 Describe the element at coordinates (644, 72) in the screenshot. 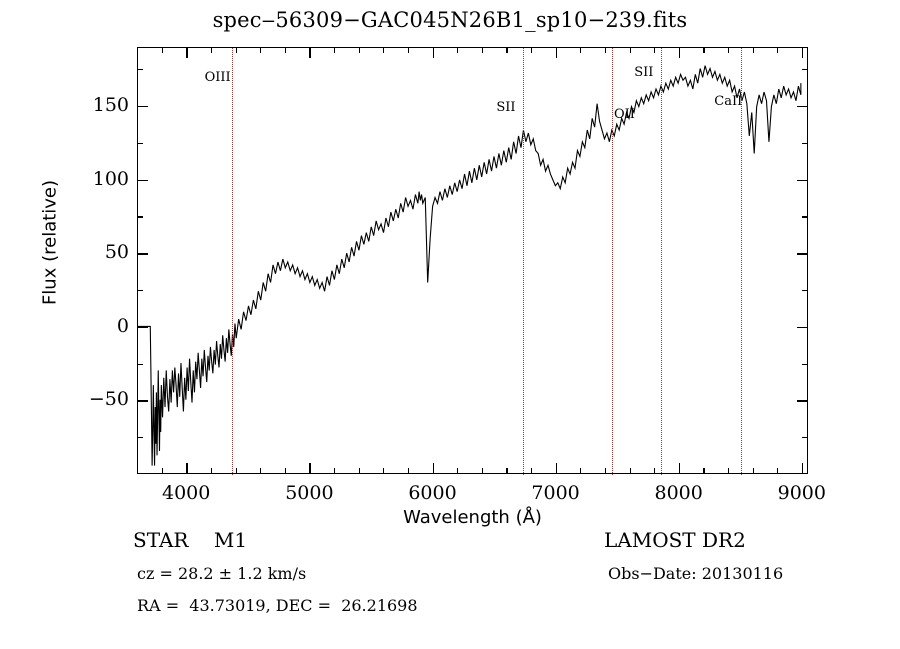

I see `line-label-sii-3: SII` at that location.